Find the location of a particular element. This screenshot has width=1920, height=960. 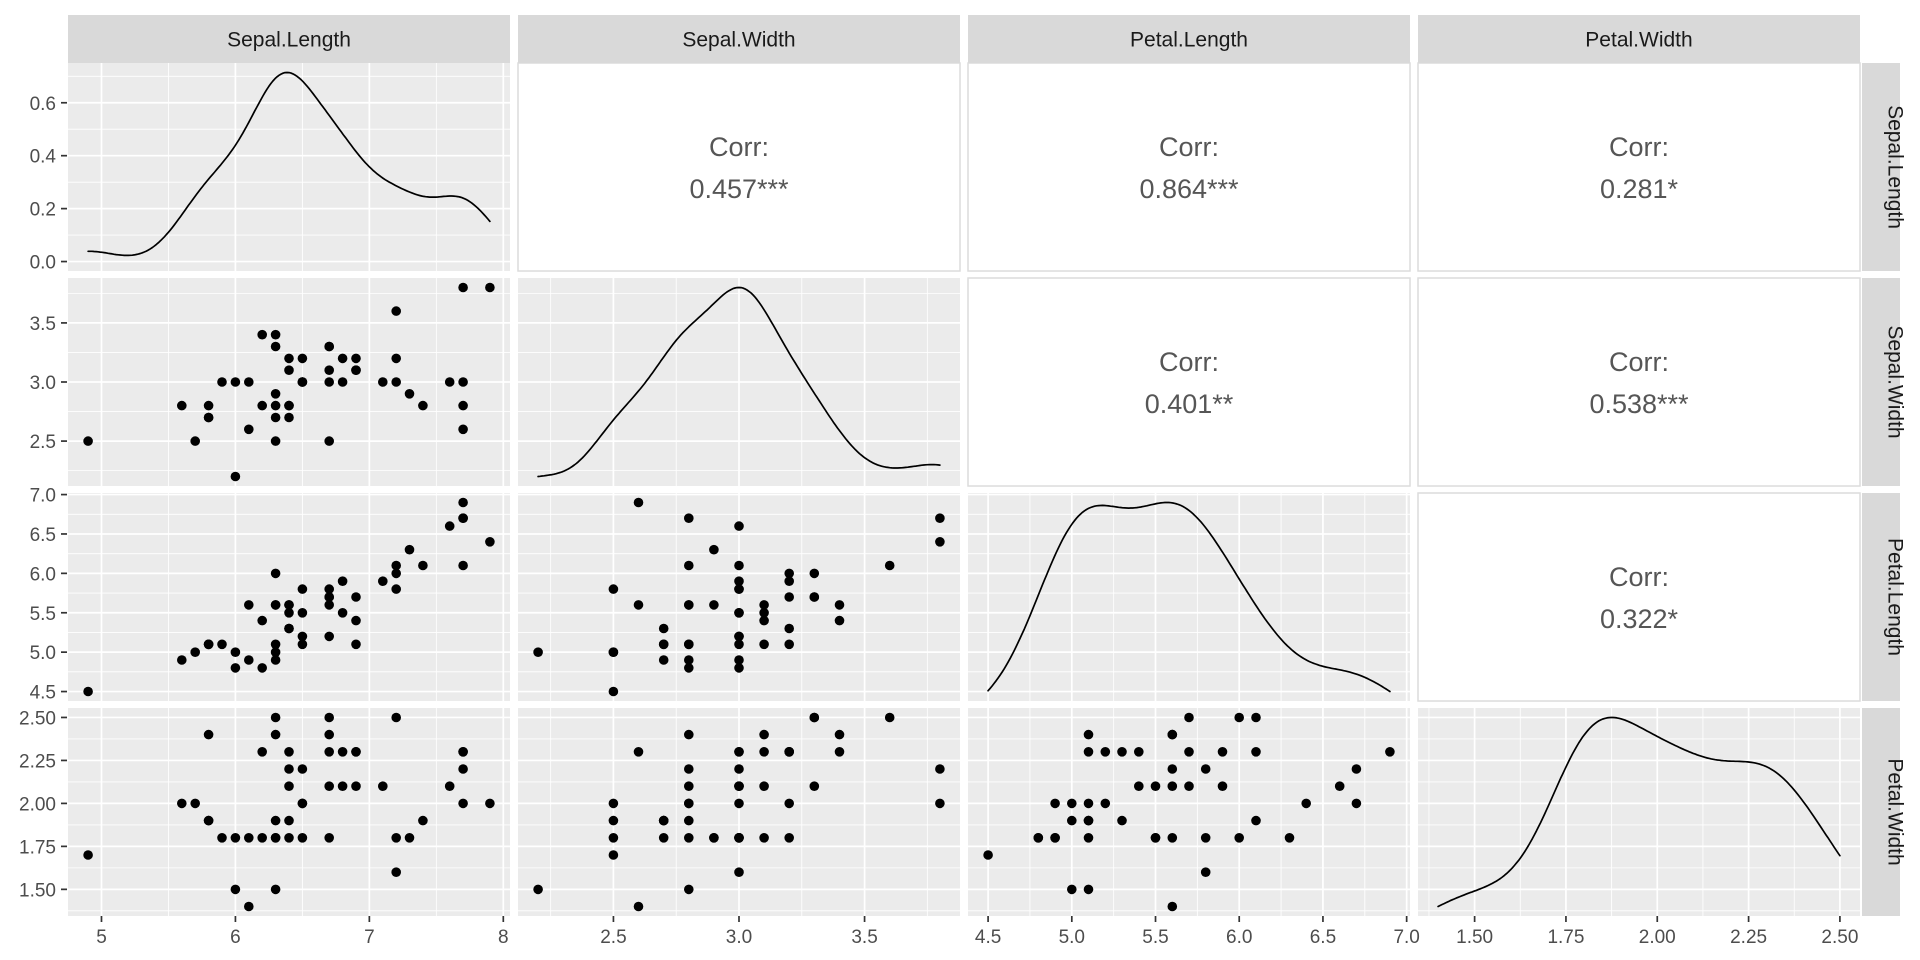

panel-r1c2: Corr: 0.457*** is located at coordinates (739, 167).